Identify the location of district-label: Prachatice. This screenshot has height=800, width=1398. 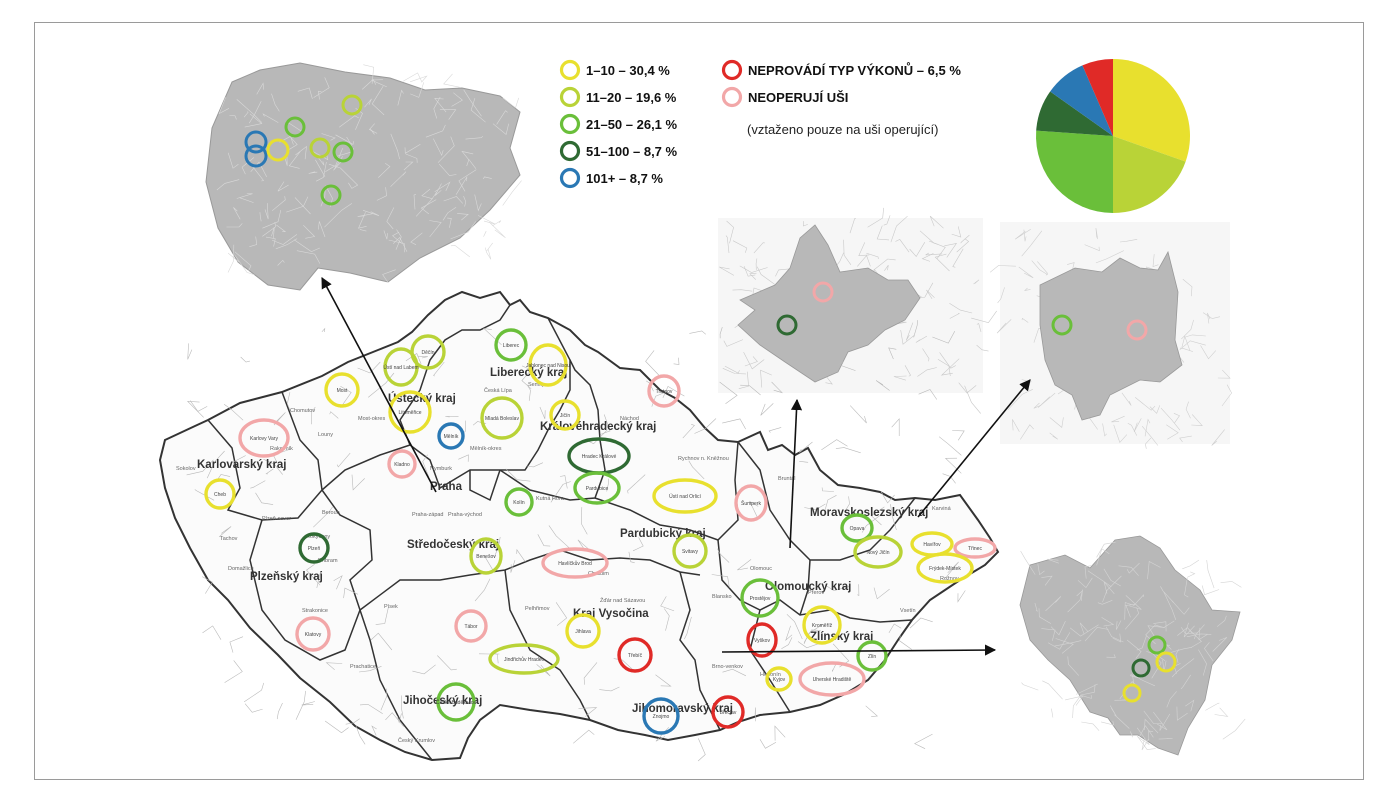
(363, 667).